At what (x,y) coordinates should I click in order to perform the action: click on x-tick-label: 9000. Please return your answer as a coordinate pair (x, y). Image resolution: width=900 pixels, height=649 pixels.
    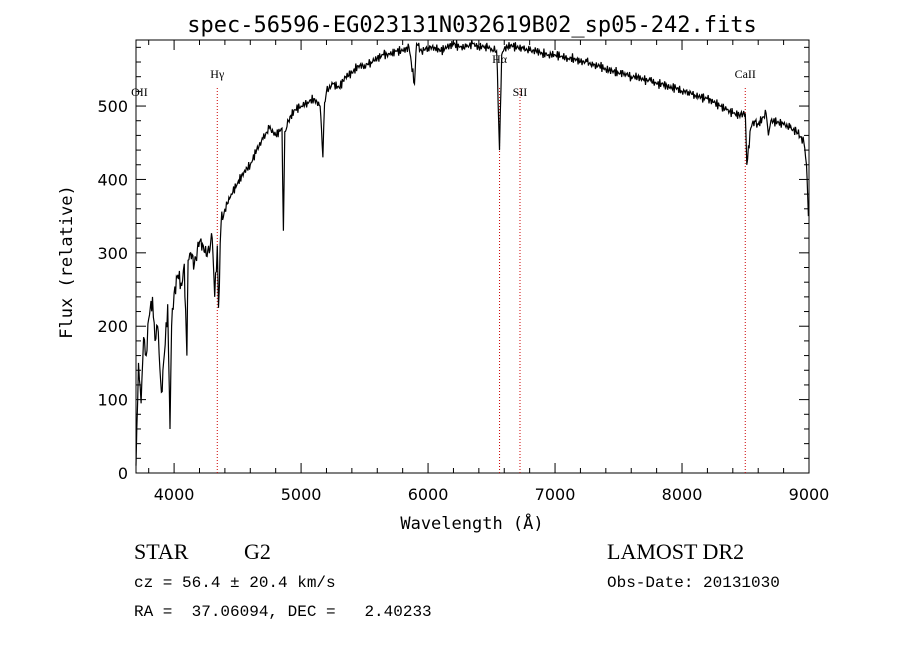
    Looking at the image, I should click on (809, 494).